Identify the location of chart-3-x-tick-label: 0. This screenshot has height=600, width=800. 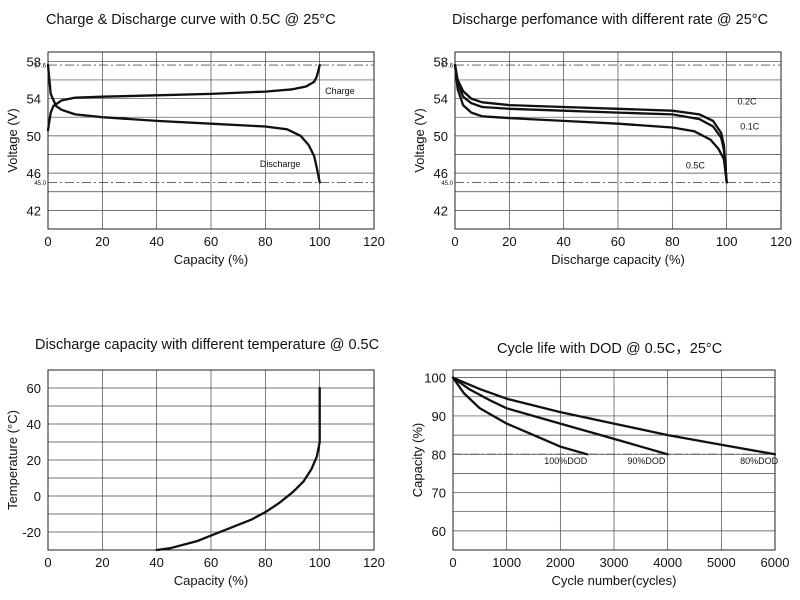
(47, 562).